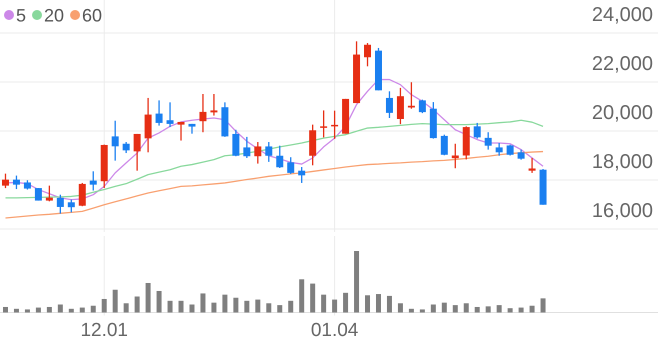  I want to click on y-tick-label: 24,000, so click(622, 15).